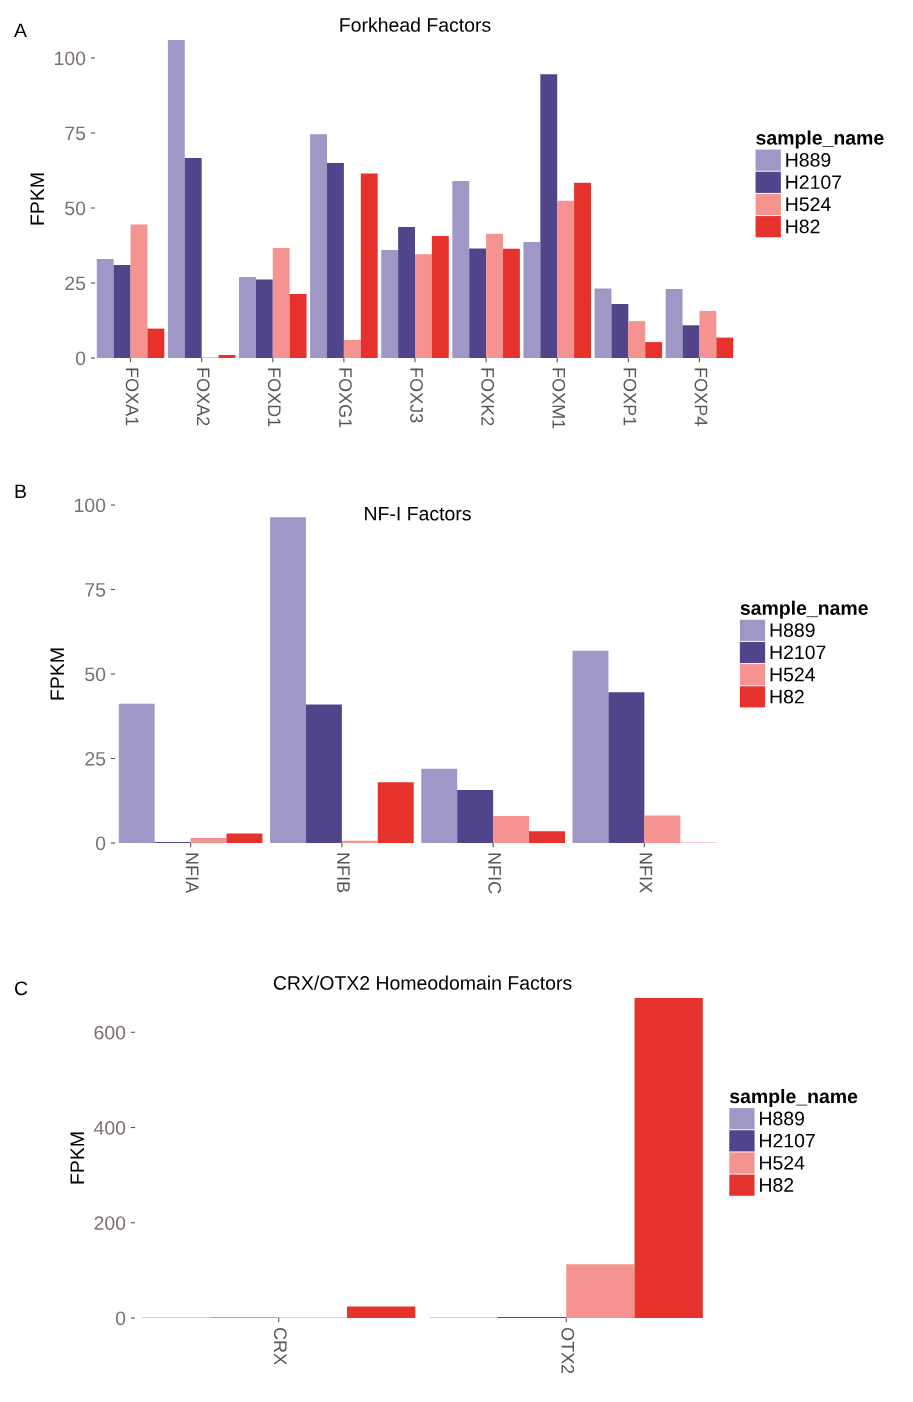 Image resolution: width=913 pixels, height=1402 pixels. I want to click on x-tick-label: FOXD1, so click(274, 397).